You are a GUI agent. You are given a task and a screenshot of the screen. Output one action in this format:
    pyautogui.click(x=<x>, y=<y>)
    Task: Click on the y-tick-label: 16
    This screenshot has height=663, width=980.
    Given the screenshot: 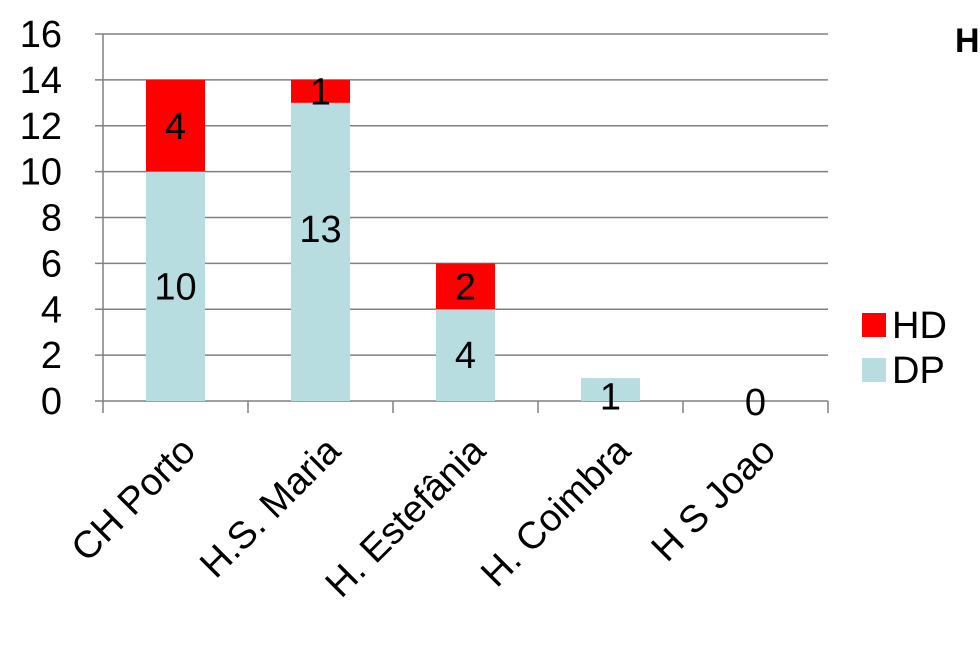 What is the action you would take?
    pyautogui.click(x=41, y=35)
    